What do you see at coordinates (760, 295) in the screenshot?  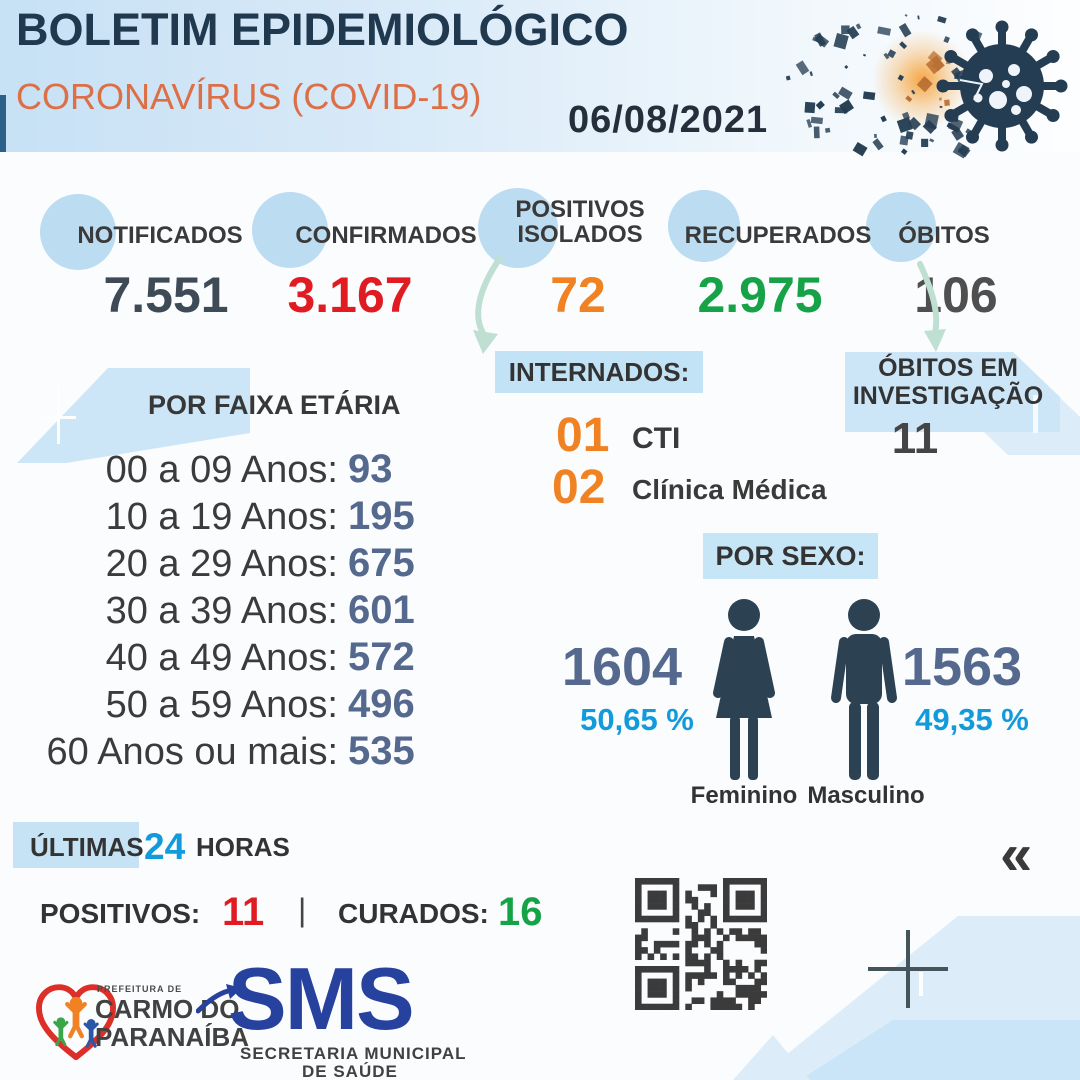 I see `stat-value: 2.975` at bounding box center [760, 295].